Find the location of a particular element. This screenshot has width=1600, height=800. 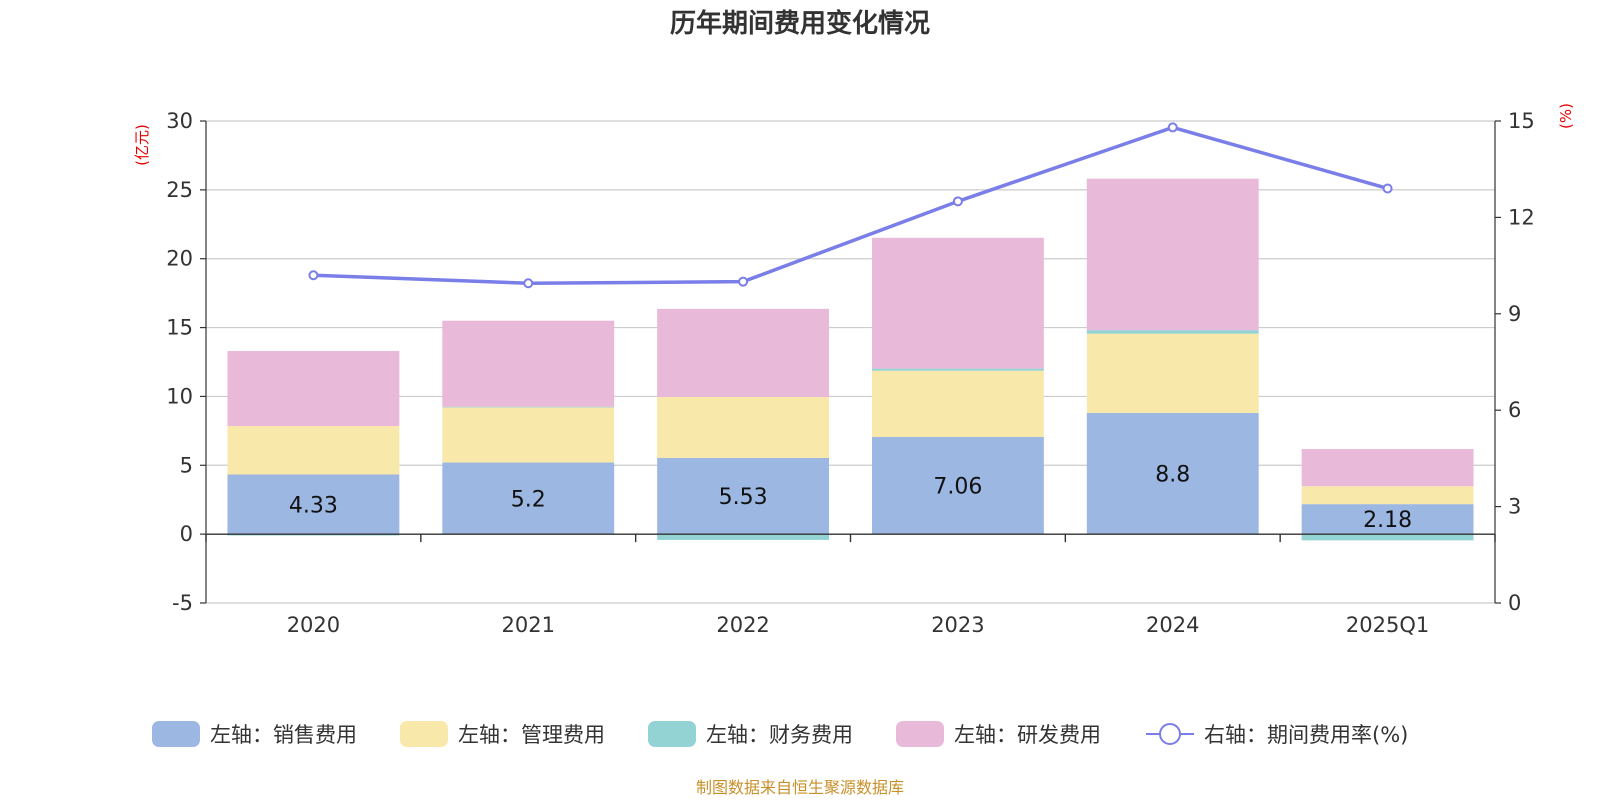

right-axis-tick-label: 3 is located at coordinates (1514, 507).